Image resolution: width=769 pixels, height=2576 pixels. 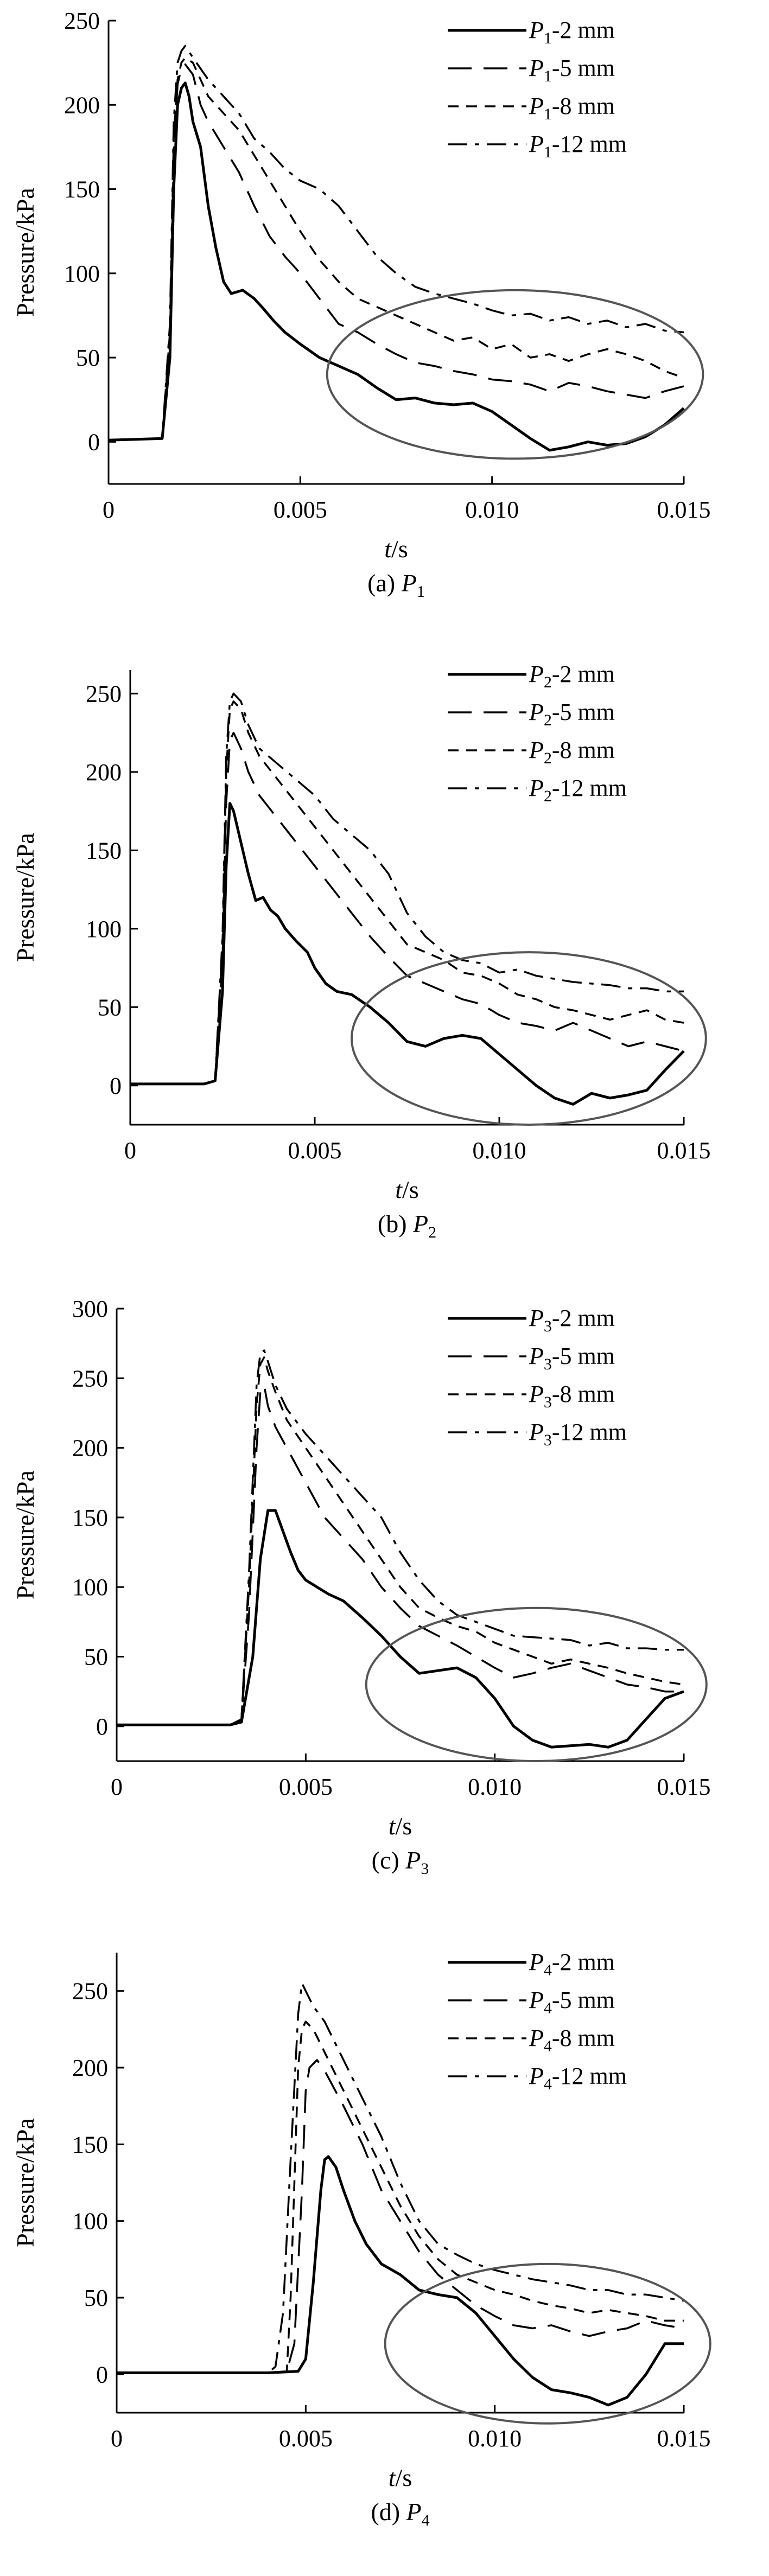 I want to click on legend-label: P2-5 mm, so click(x=572, y=714).